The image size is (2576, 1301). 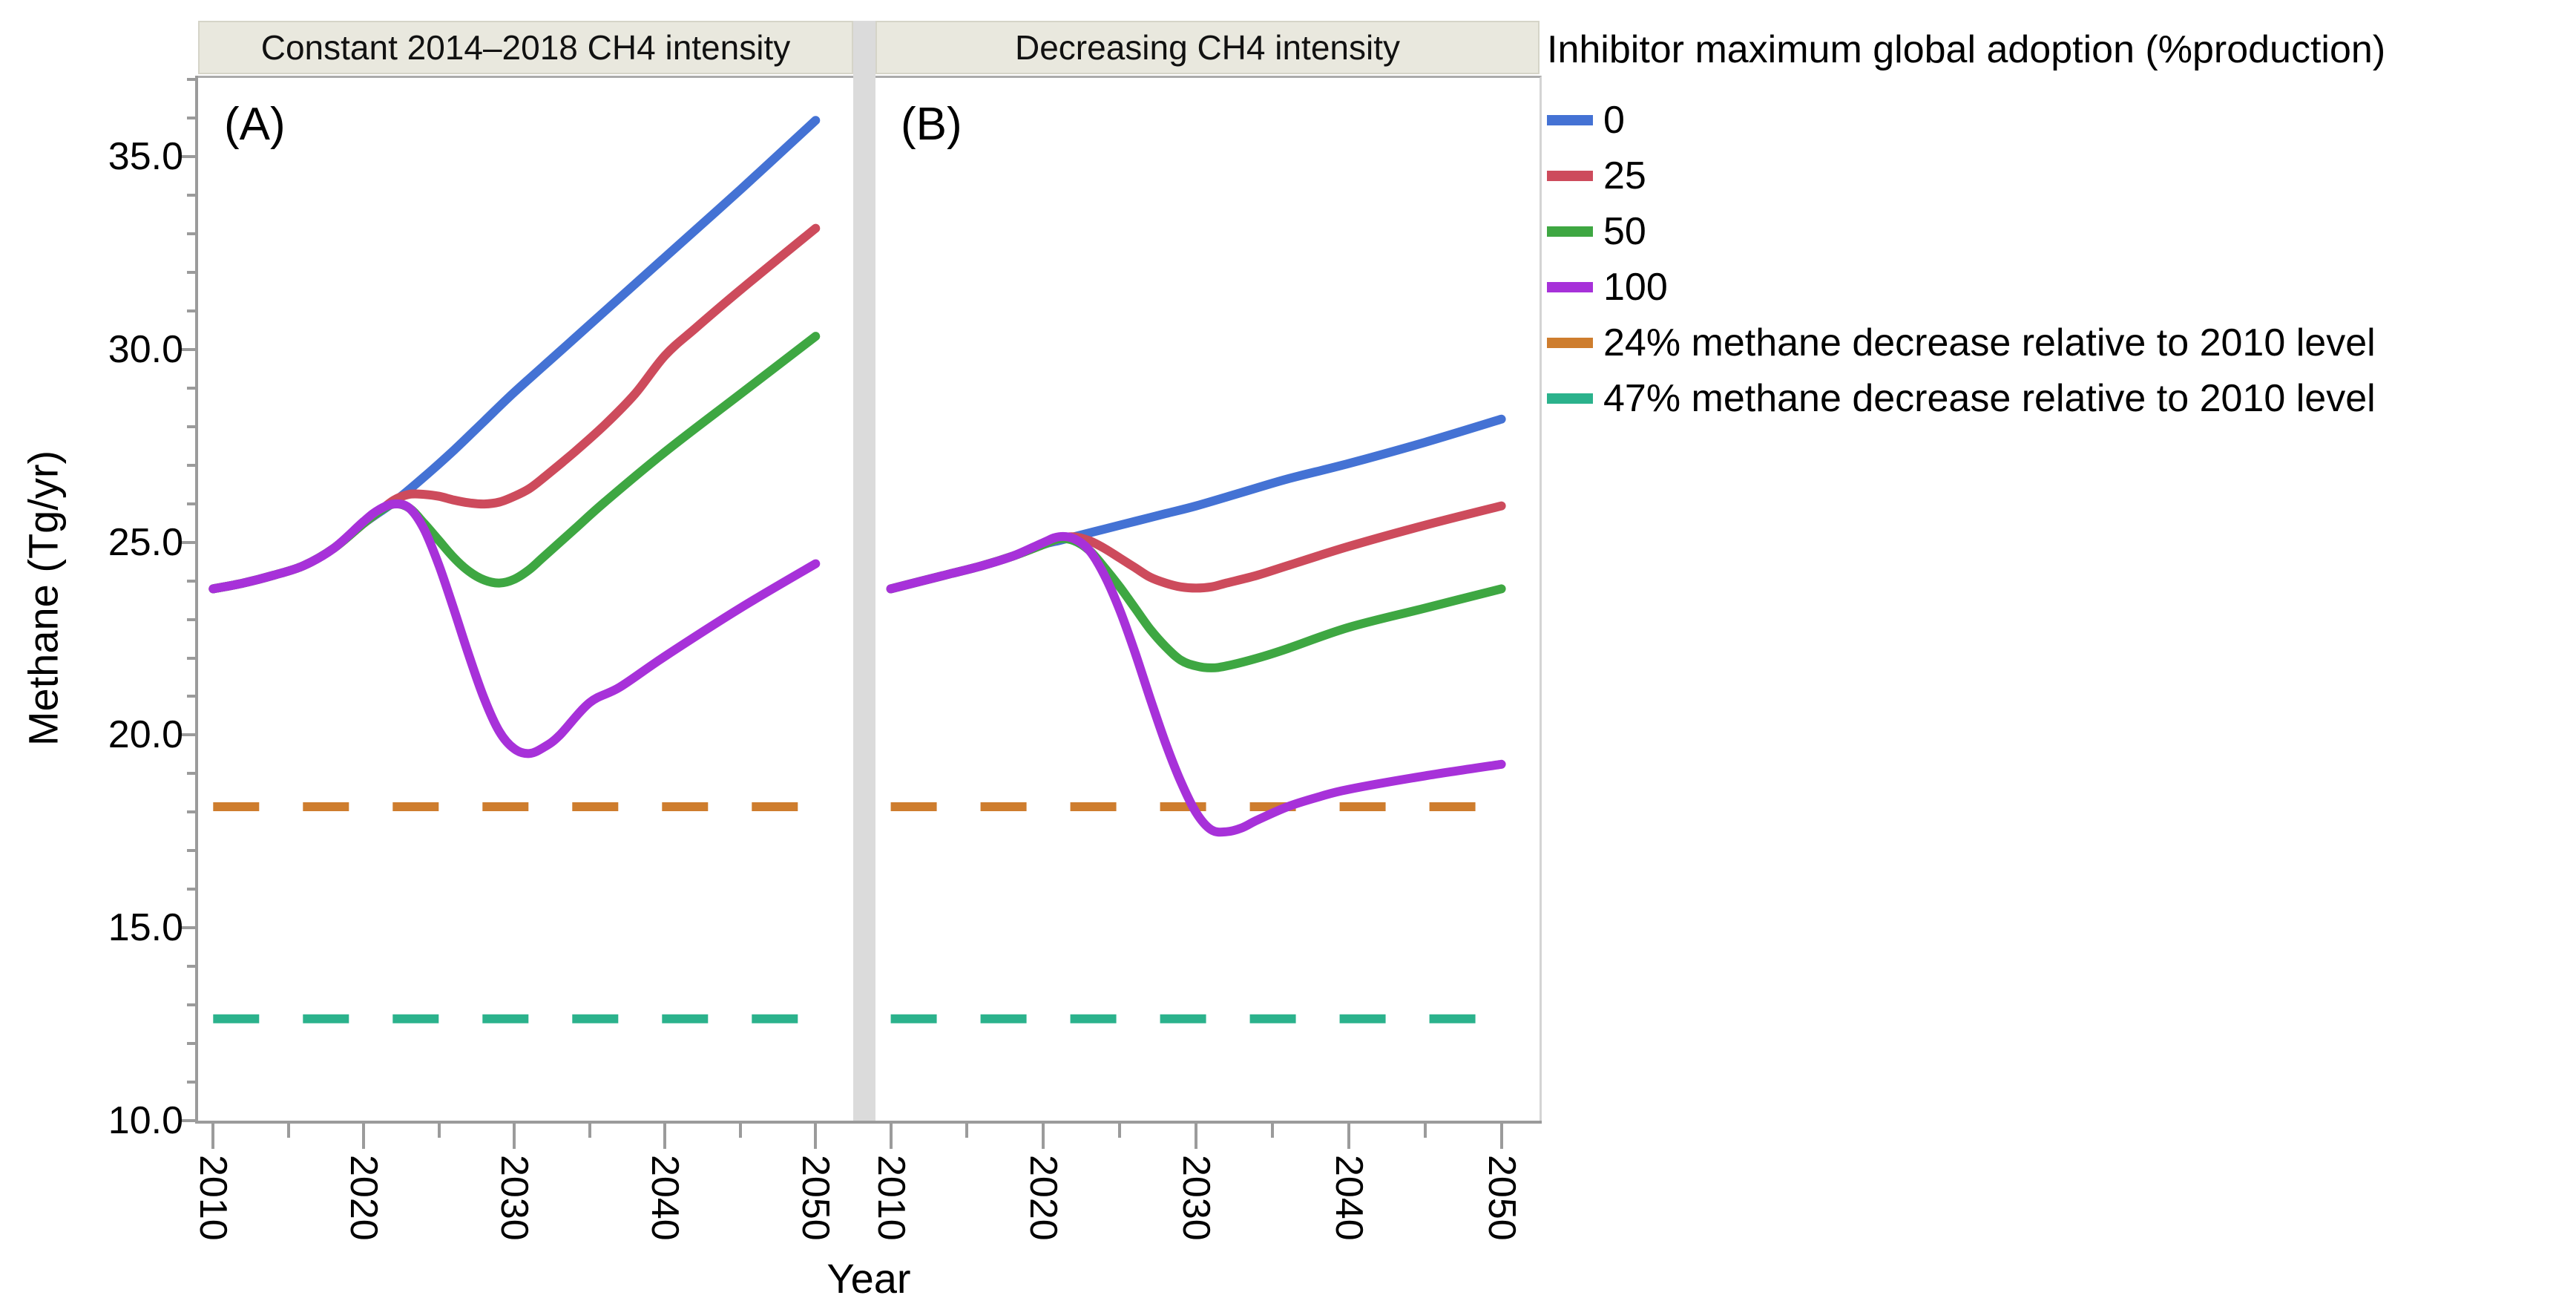 What do you see at coordinates (2061, 176) in the screenshot?
I see `legend-item: 25` at bounding box center [2061, 176].